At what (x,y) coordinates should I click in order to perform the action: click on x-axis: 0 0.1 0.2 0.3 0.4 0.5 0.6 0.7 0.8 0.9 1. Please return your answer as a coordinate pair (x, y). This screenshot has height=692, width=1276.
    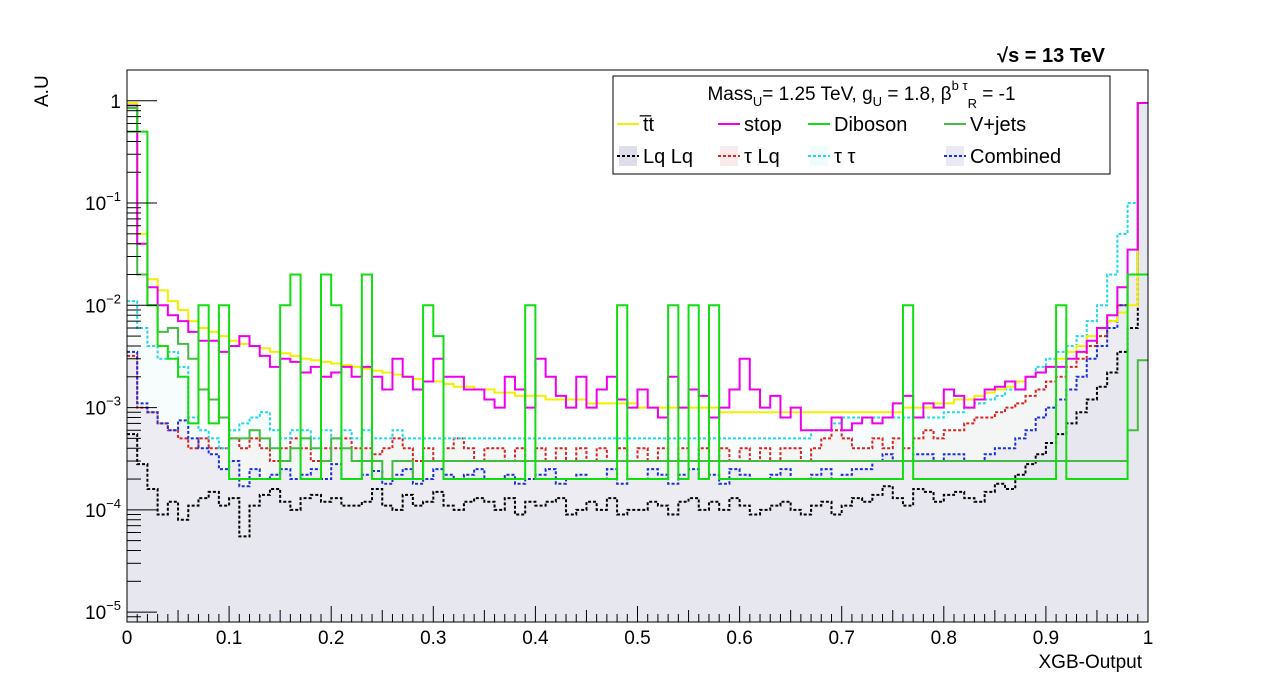
    Looking at the image, I should click on (638, 627).